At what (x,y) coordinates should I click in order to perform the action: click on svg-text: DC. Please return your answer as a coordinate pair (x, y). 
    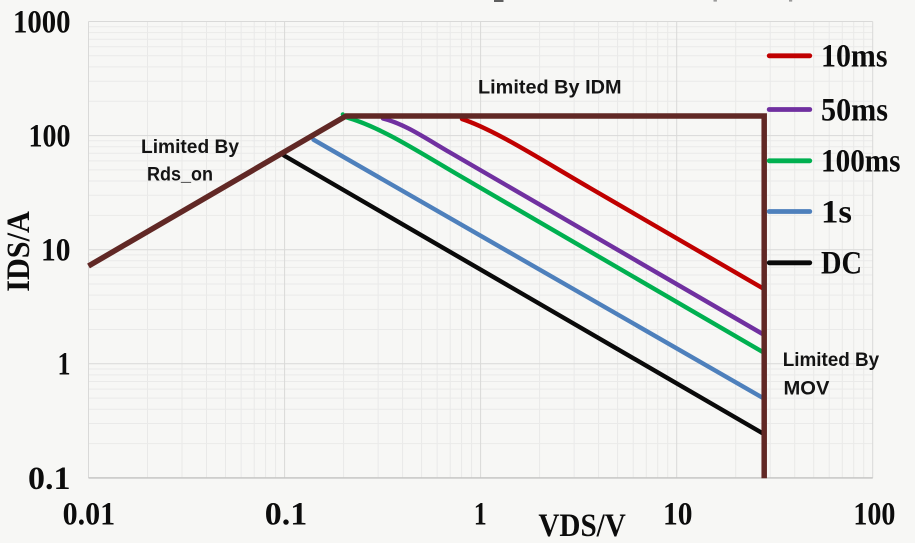
    Looking at the image, I should click on (841, 264).